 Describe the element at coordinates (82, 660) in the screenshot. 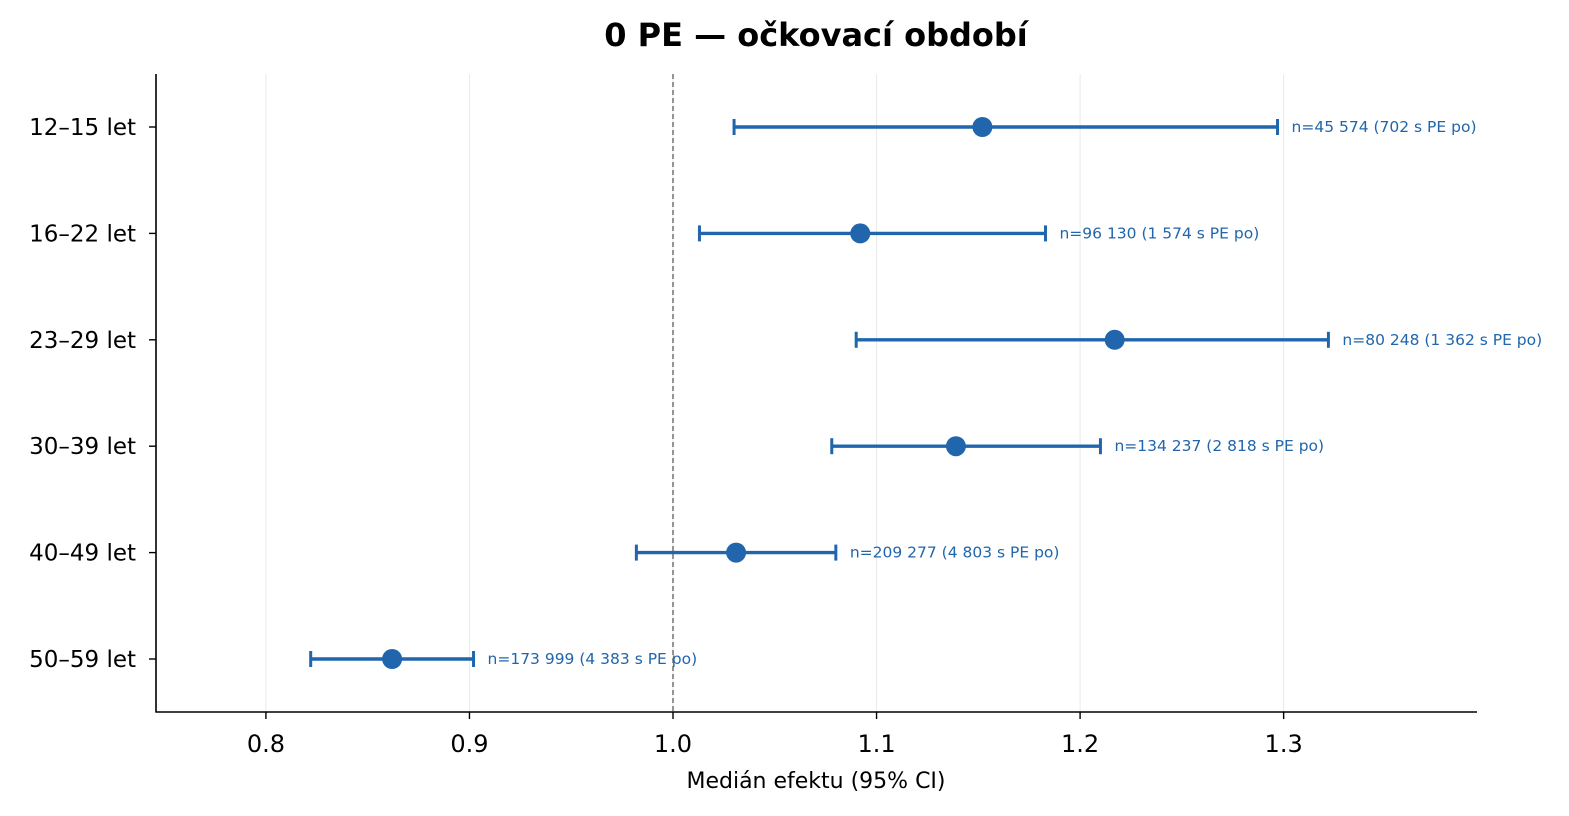

I see `y-tick-label-5: 50–59 let` at that location.